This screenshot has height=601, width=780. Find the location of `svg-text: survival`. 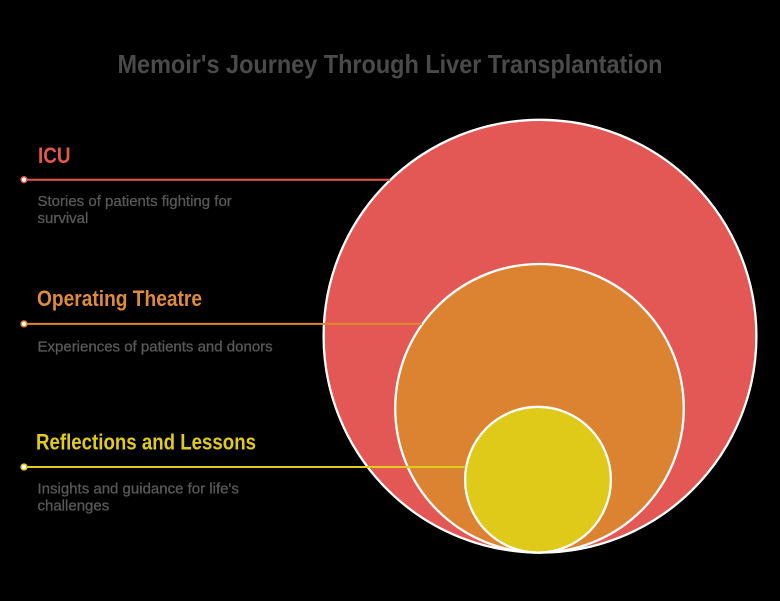

svg-text: survival is located at coordinates (63, 218).